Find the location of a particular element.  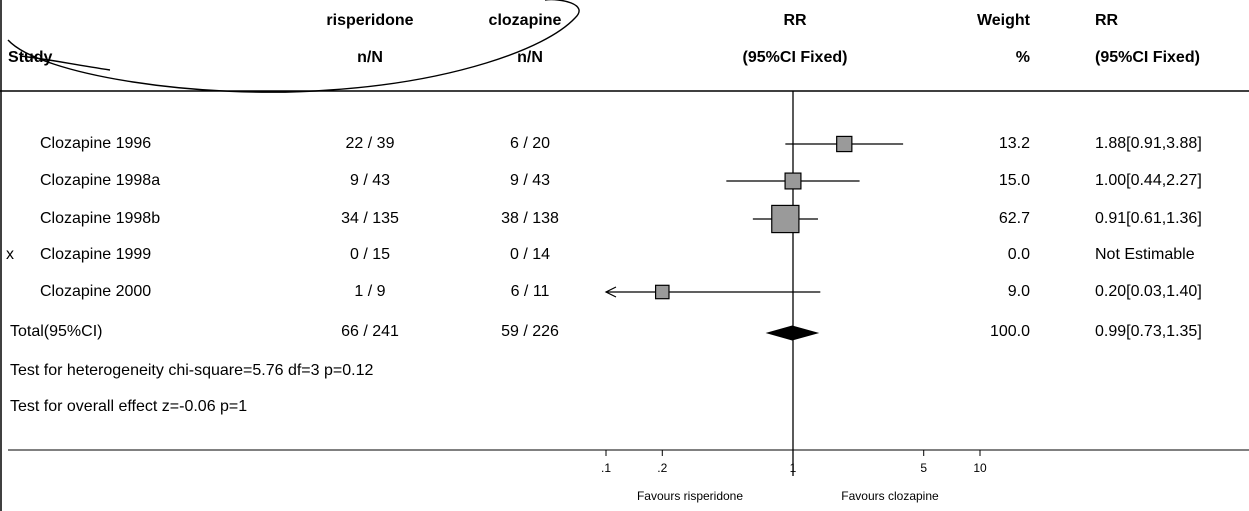

total-label: Total(95%CI) is located at coordinates (56, 331).